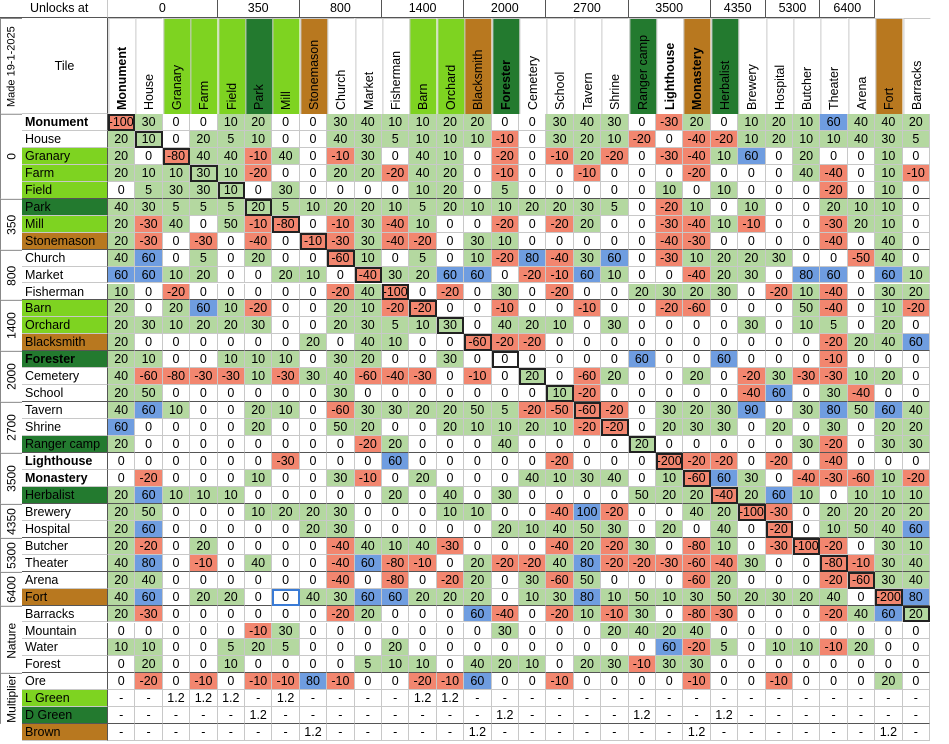 This screenshot has height=744, width=949. What do you see at coordinates (65, 631) in the screenshot?
I see `row-label: Mountain` at bounding box center [65, 631].